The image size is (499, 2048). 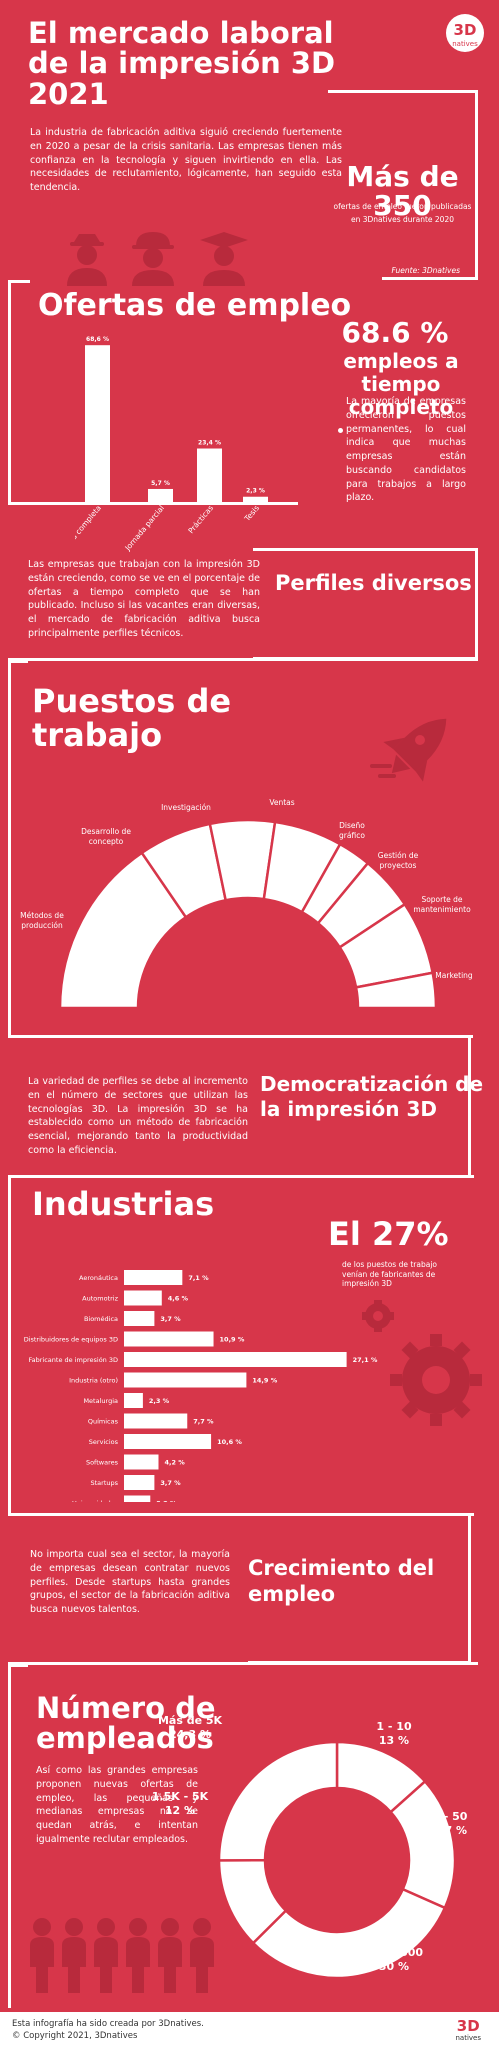 I want to click on footer-logo-sub: natives, so click(x=468, y=2038).